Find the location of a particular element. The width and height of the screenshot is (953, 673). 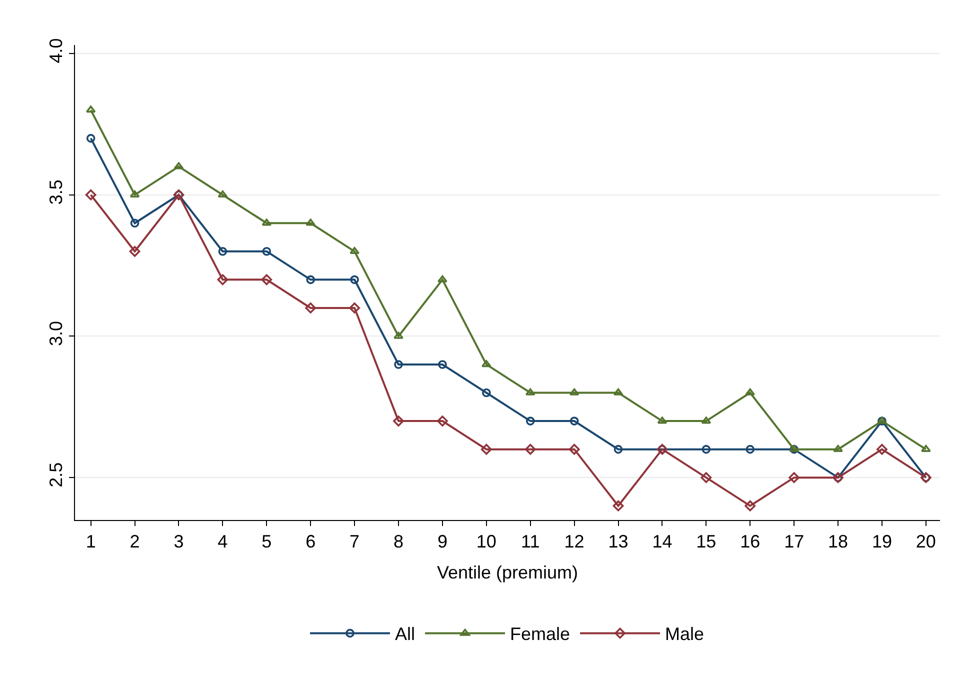

x-tick-label: 14 is located at coordinates (662, 542).